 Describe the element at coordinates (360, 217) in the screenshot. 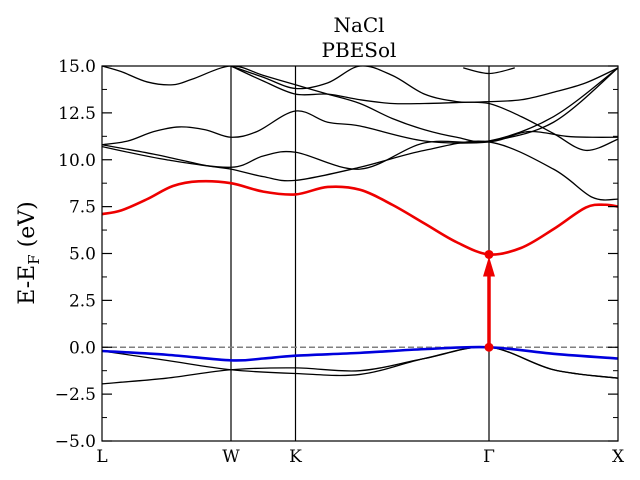

I see `conduction-band-minimum-line` at that location.